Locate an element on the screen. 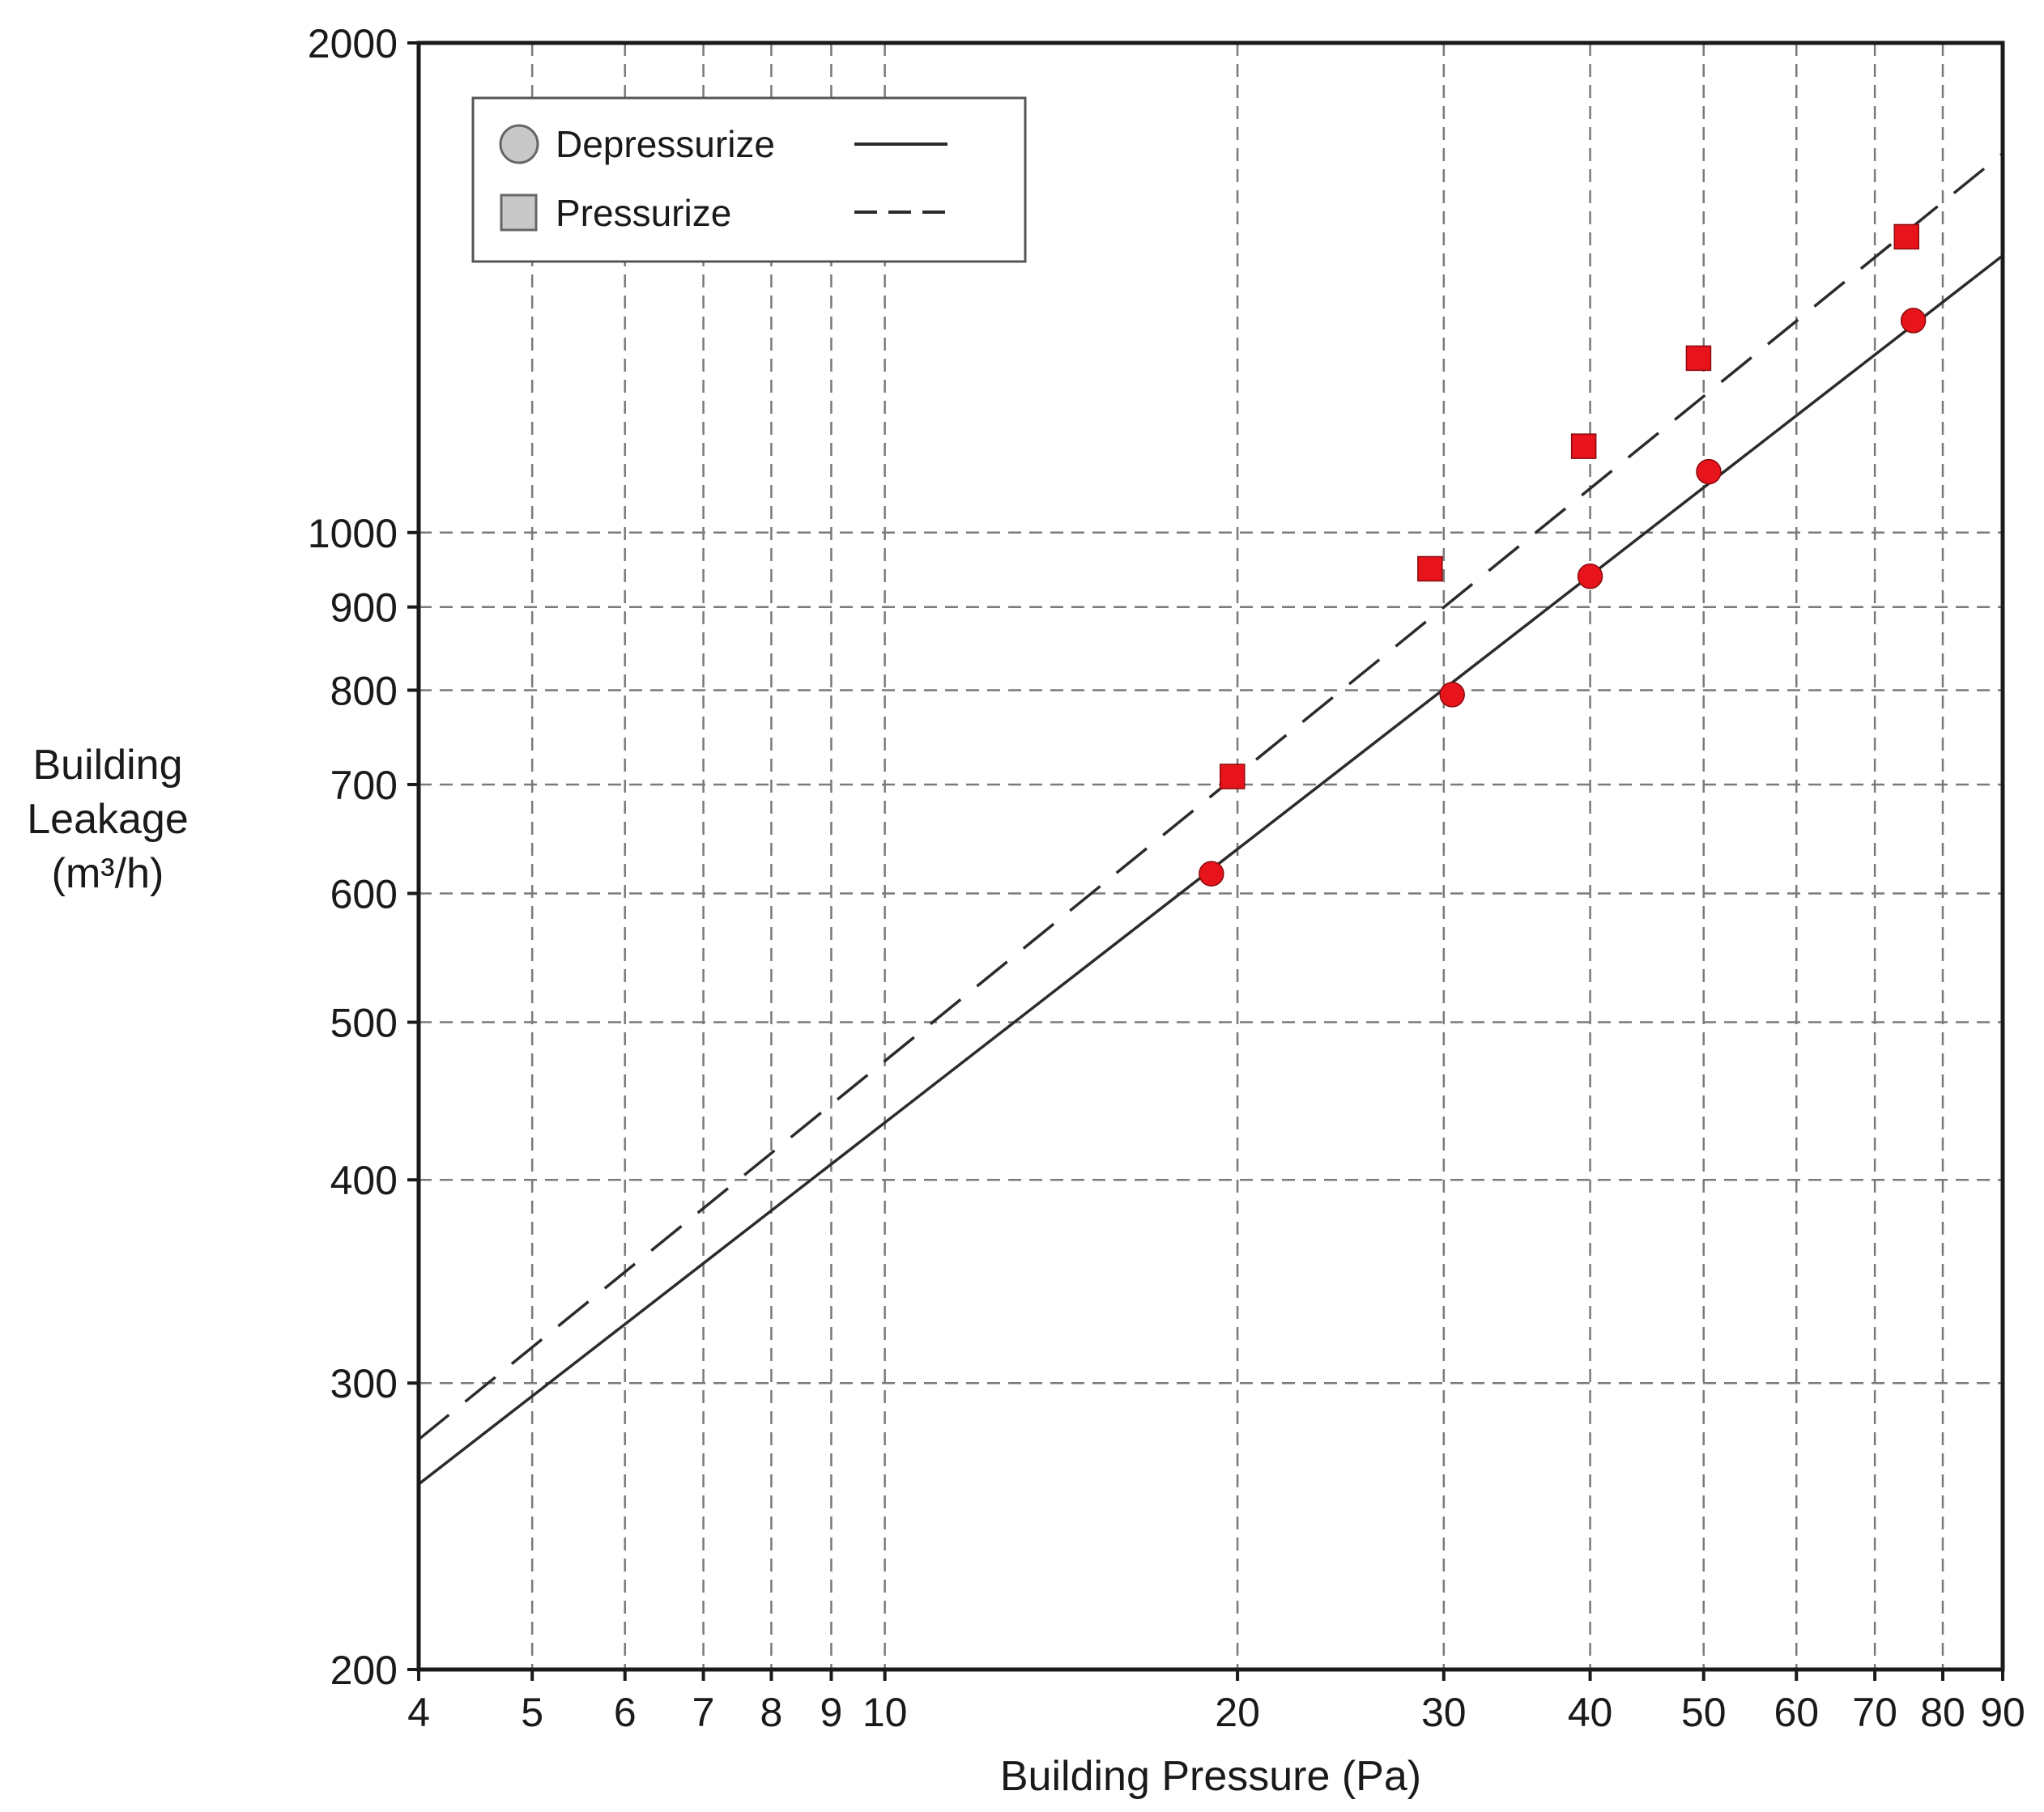  y-axis-title-line-2: Leakage is located at coordinates (108, 819).